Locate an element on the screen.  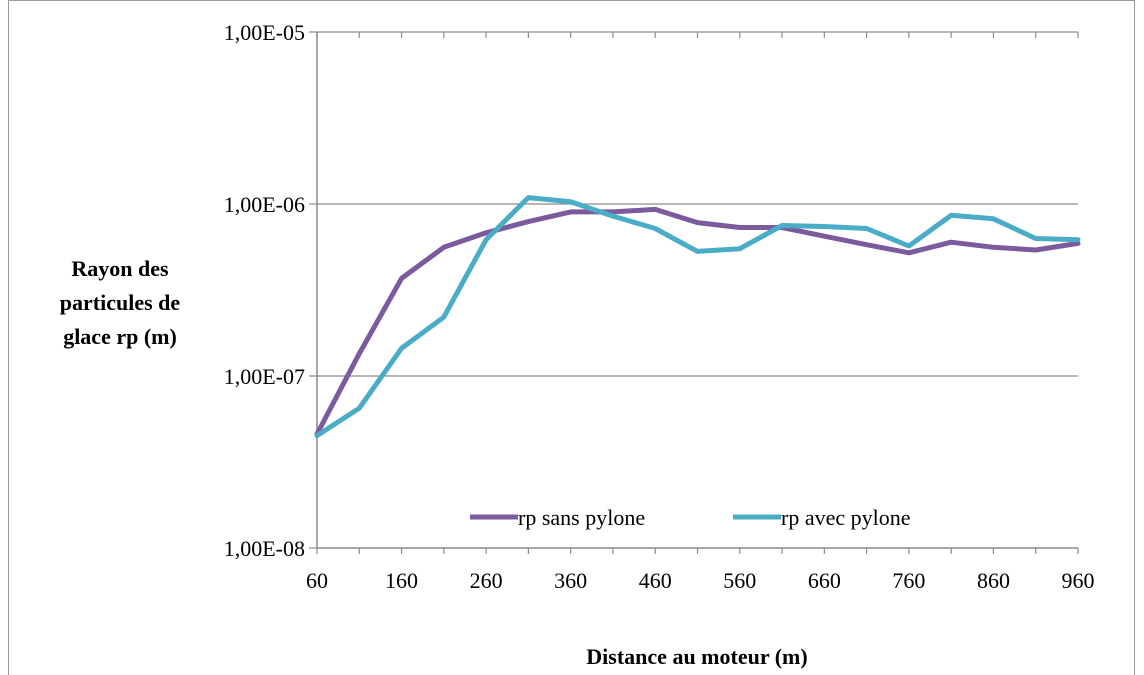
y-axis-title-line-1: Rayon des is located at coordinates (120, 268).